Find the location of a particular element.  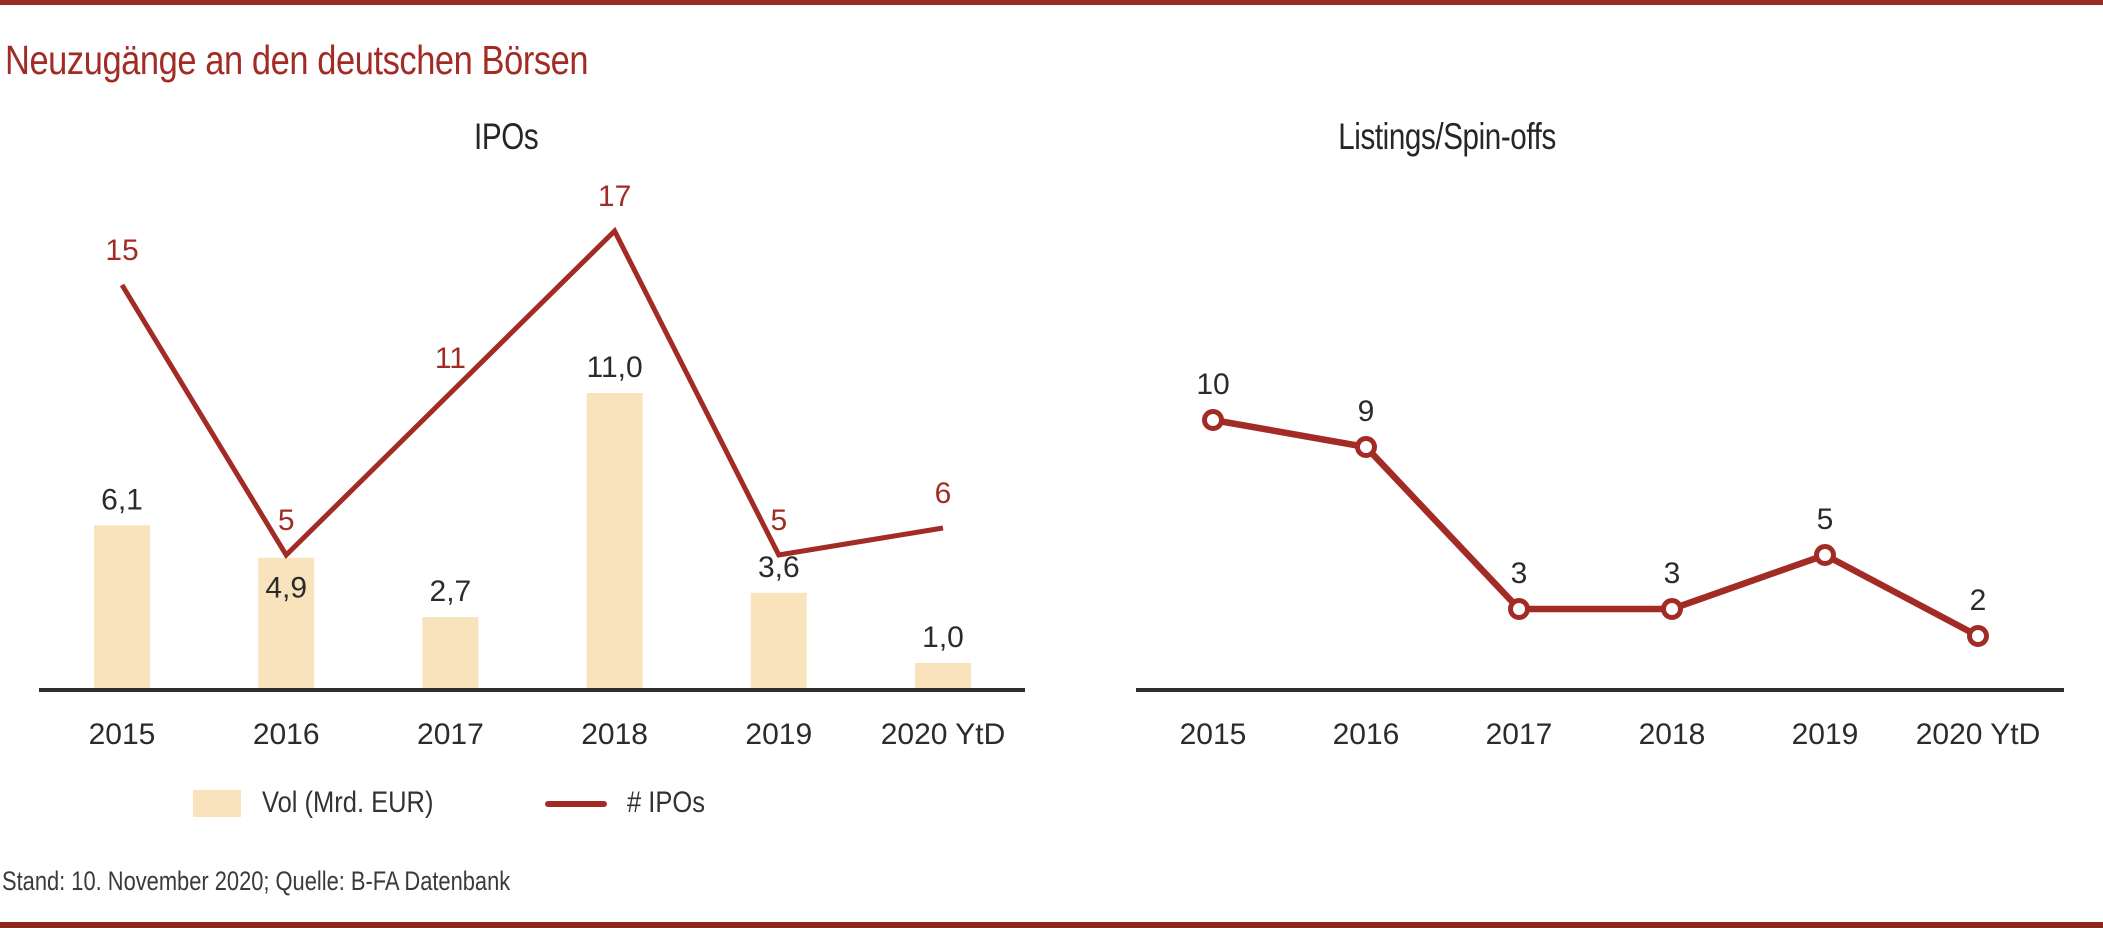

bar-2020 YtD is located at coordinates (943, 675).